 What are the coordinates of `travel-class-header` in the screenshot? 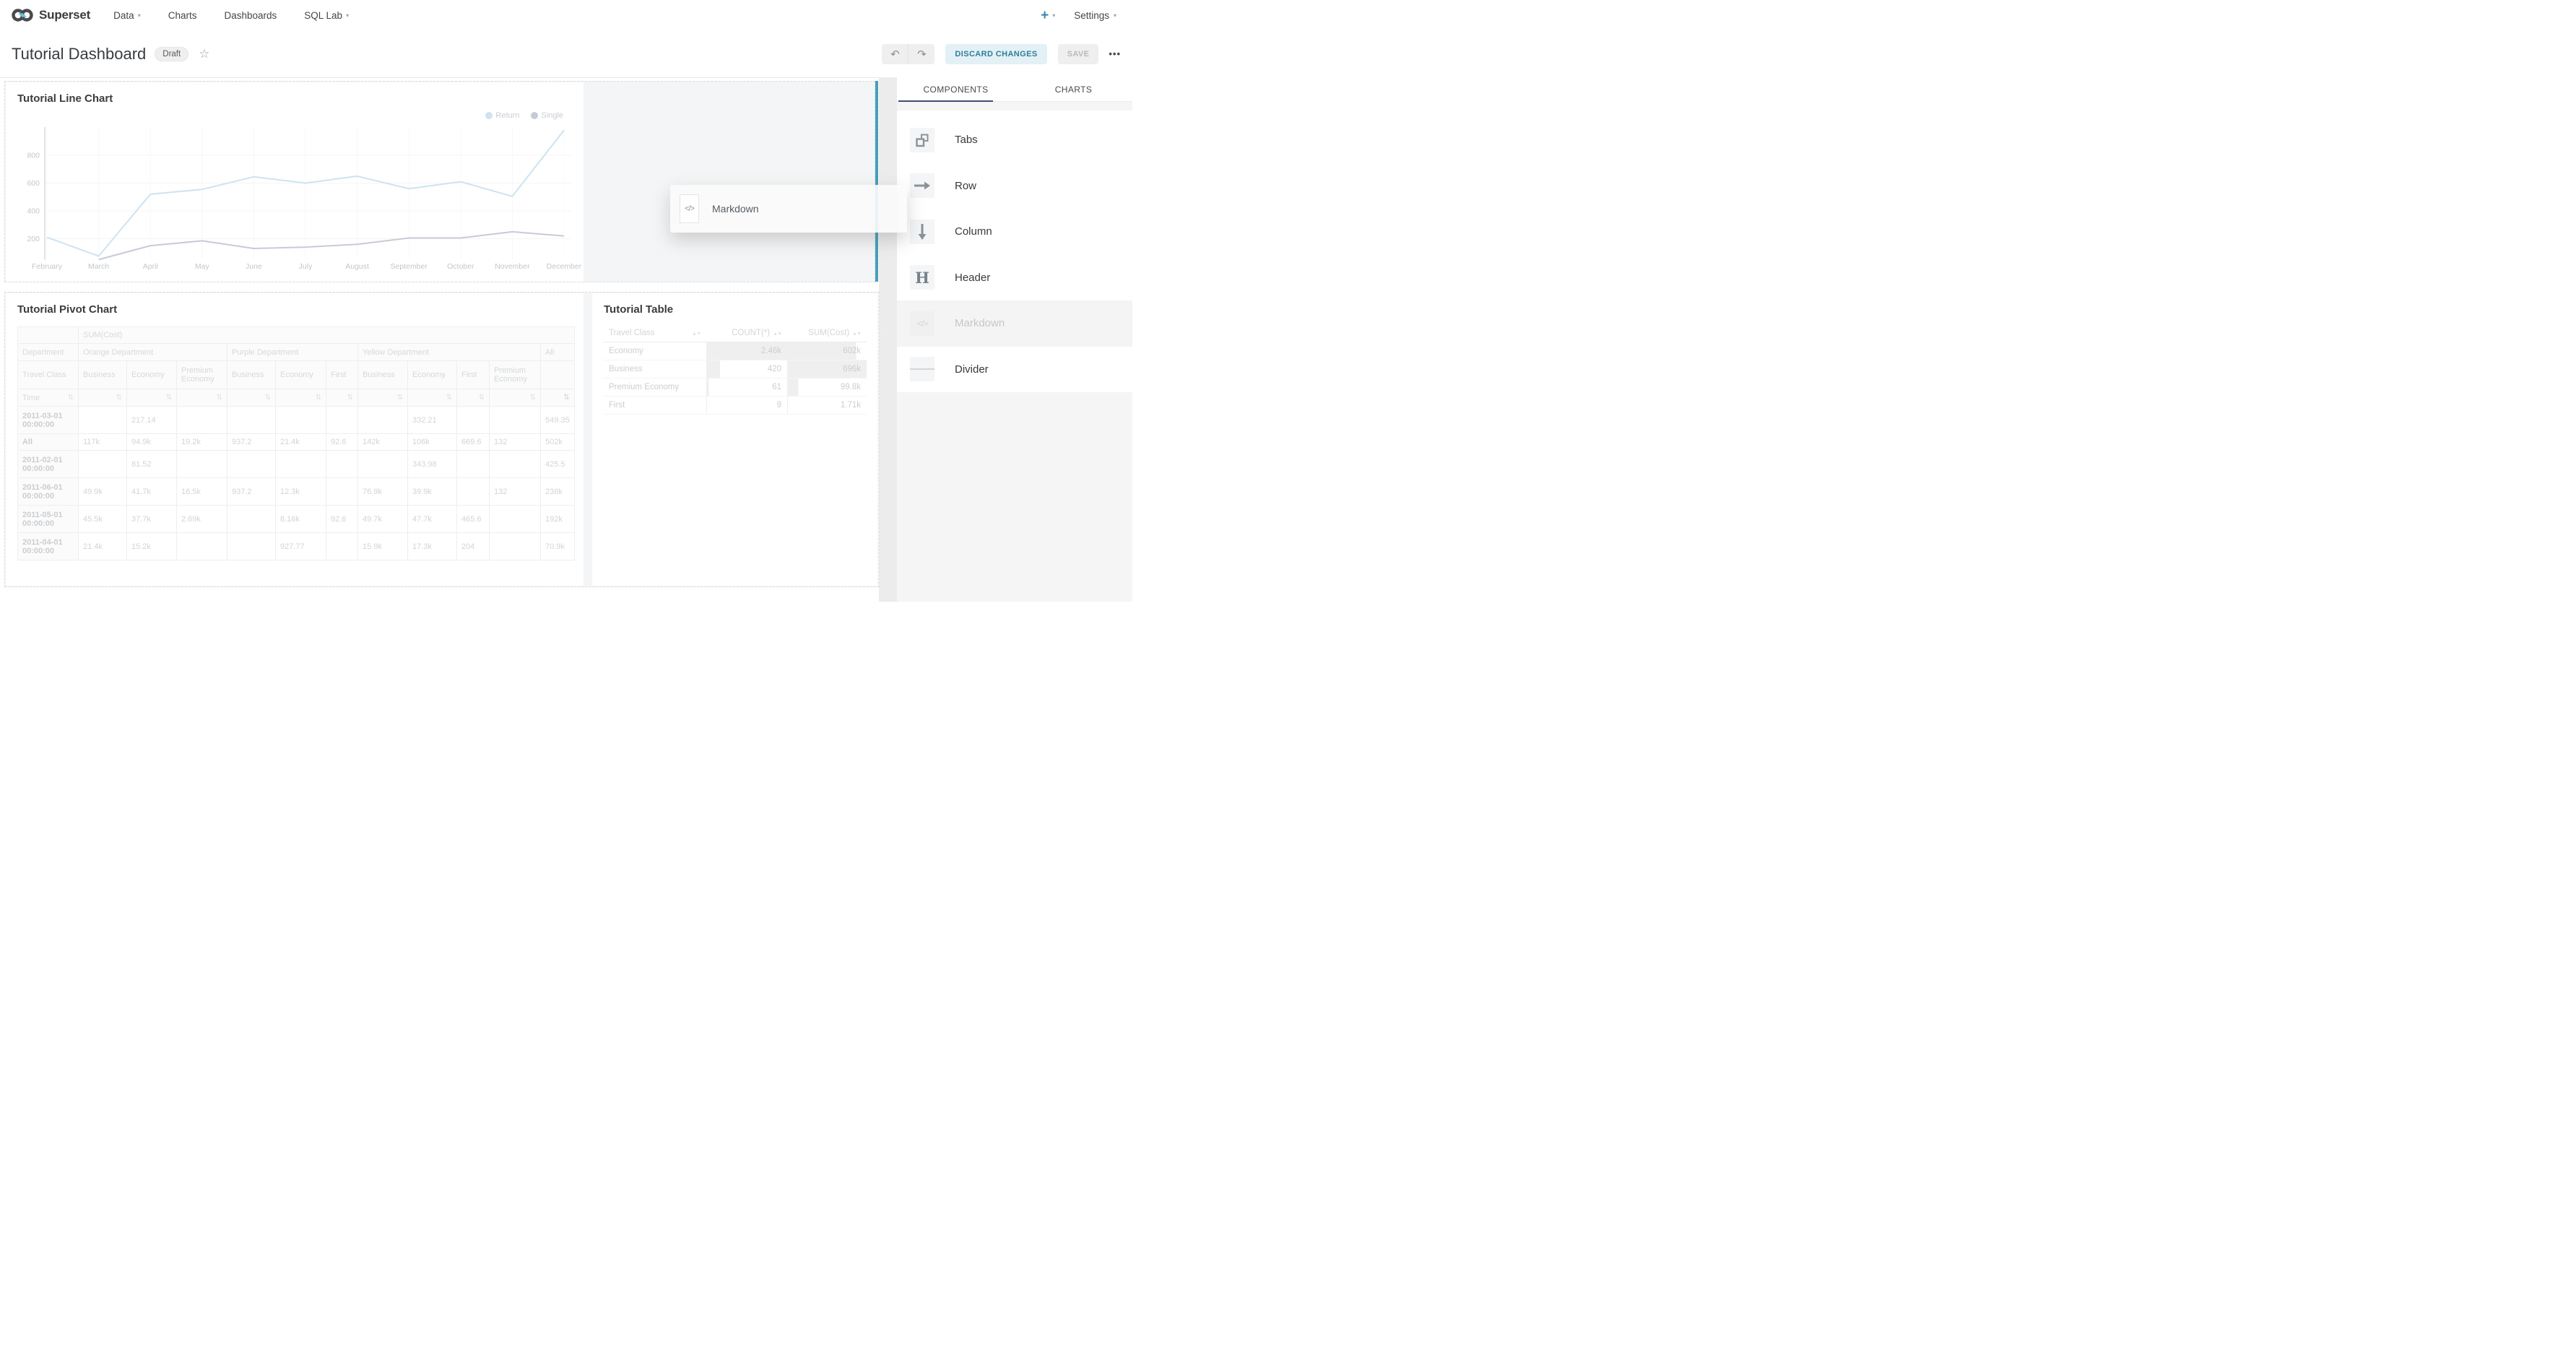 It's located at (557, 375).